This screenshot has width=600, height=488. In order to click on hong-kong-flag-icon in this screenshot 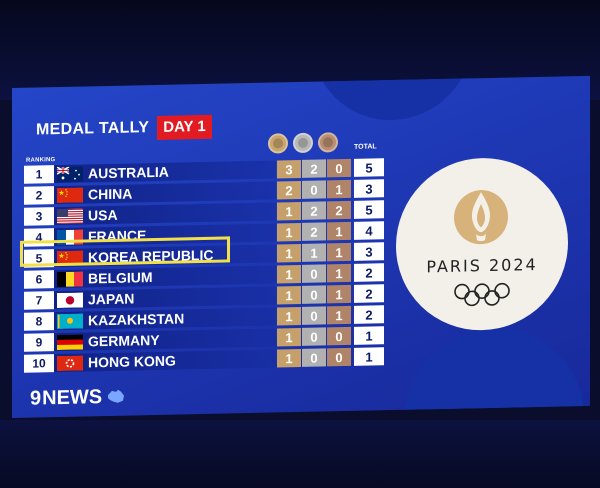, I will do `click(70, 363)`.